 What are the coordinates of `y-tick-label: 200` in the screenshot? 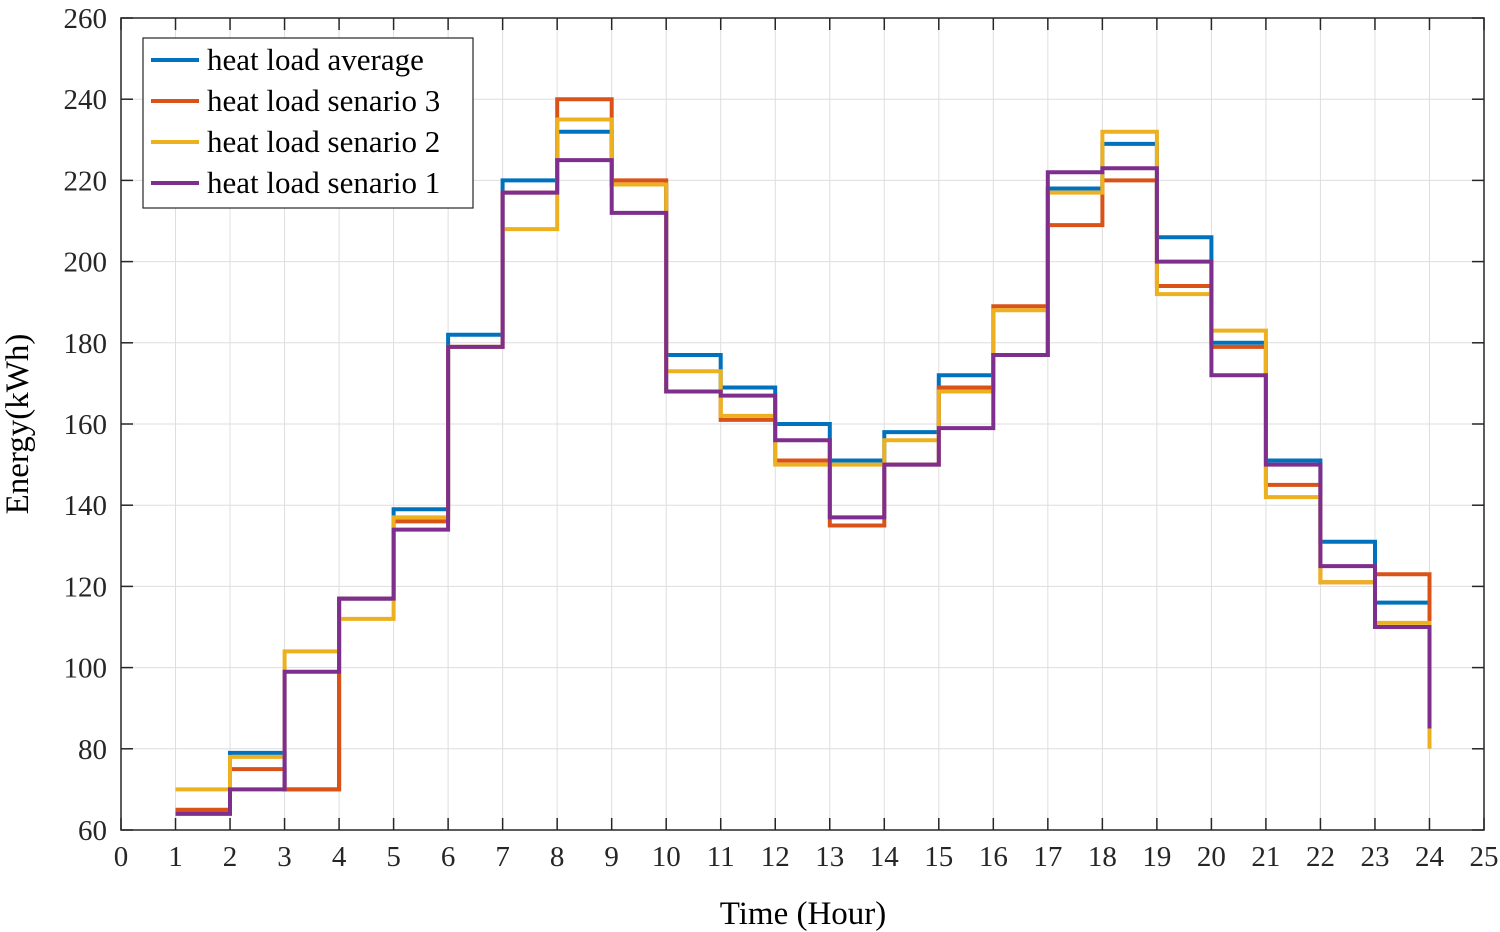 It's located at (86, 263).